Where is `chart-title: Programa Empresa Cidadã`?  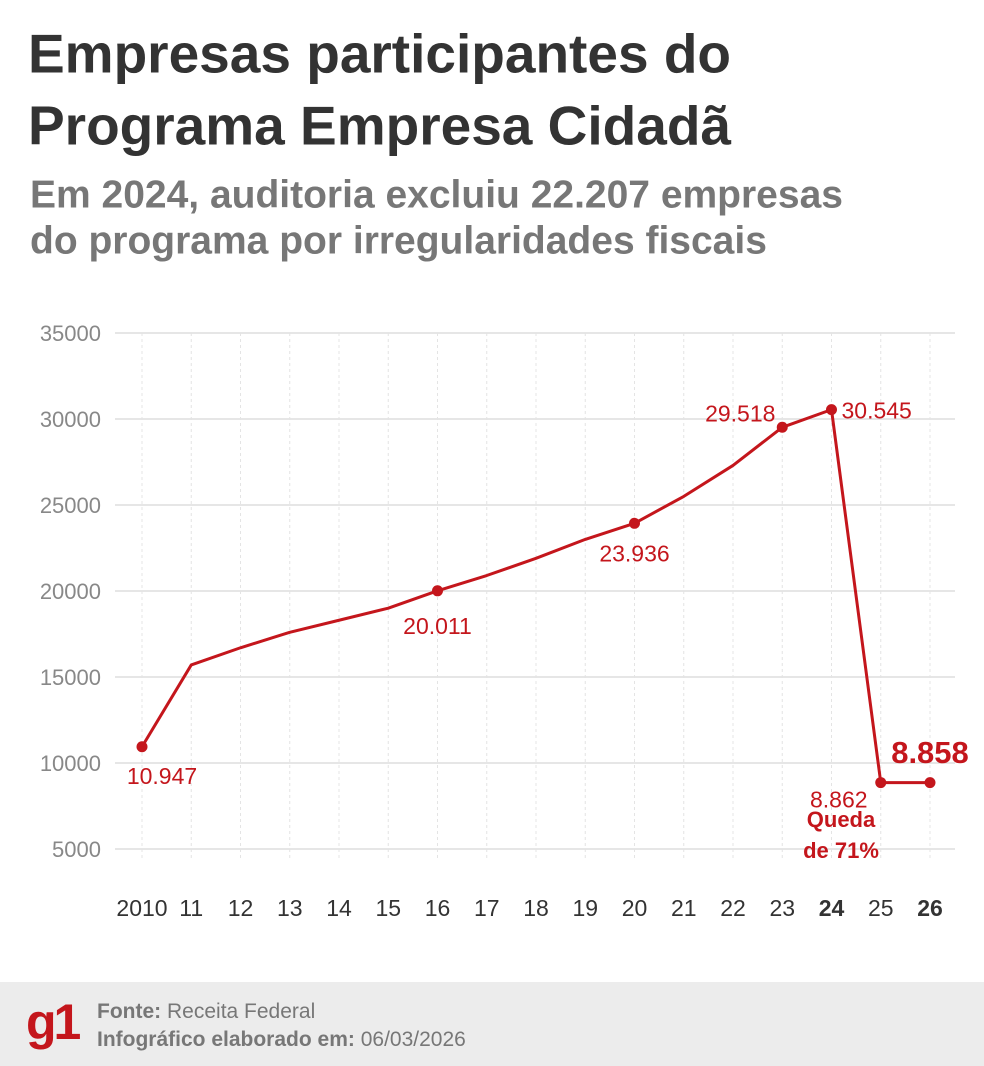 chart-title: Programa Empresa Cidadã is located at coordinates (379, 126).